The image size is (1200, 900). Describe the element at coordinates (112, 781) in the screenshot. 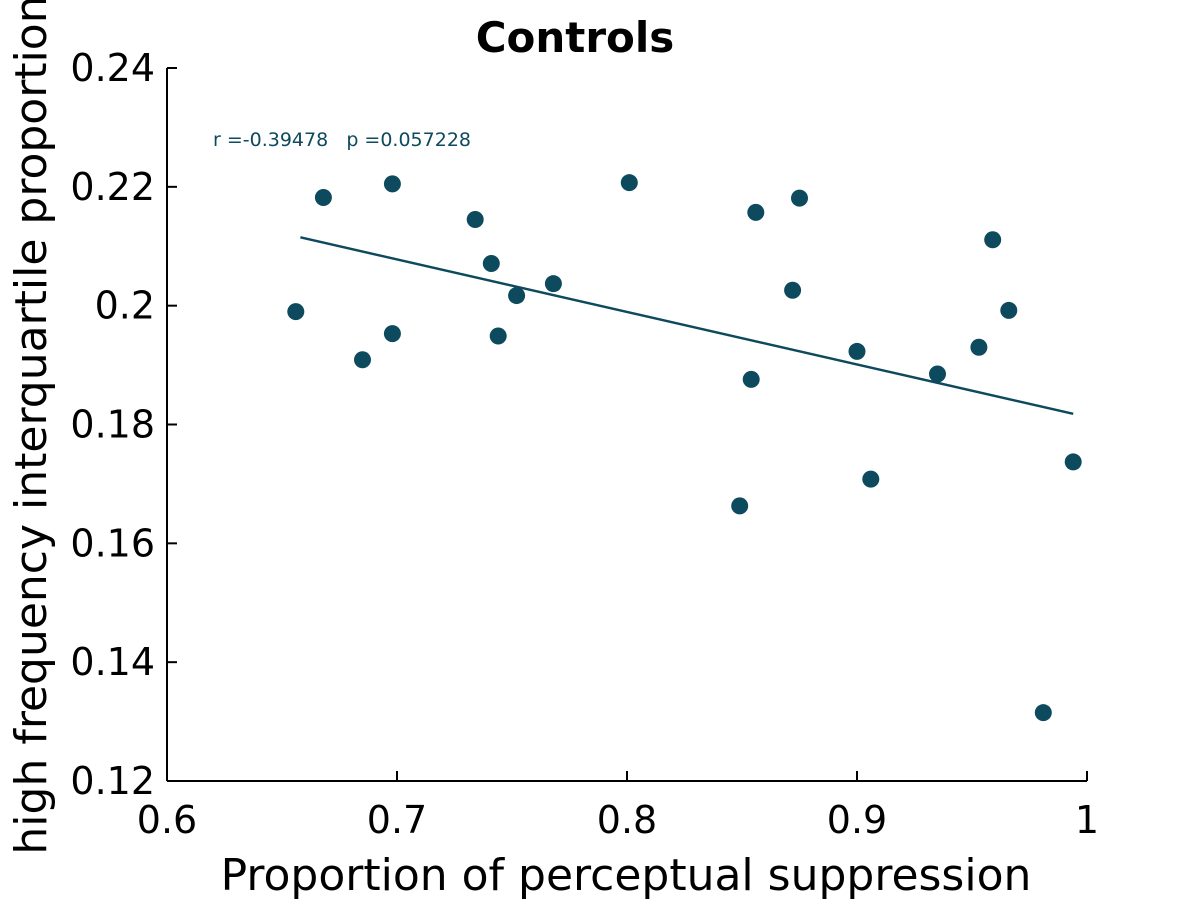

I see `y-tick-label: 0.12` at that location.